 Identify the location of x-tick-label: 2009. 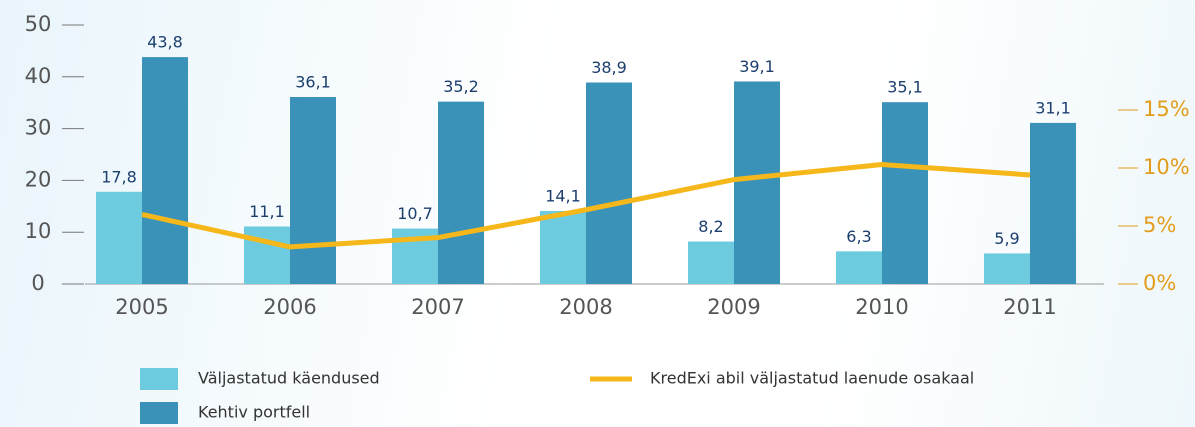
(733, 307).